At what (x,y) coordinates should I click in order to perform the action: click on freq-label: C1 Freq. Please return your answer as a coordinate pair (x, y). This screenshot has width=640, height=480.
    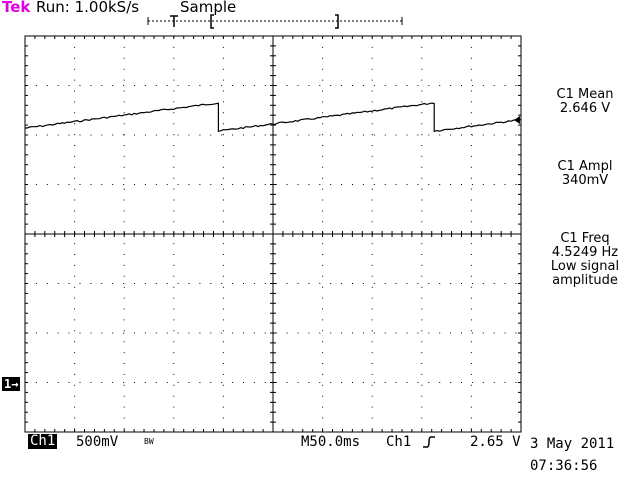
    Looking at the image, I should click on (585, 238).